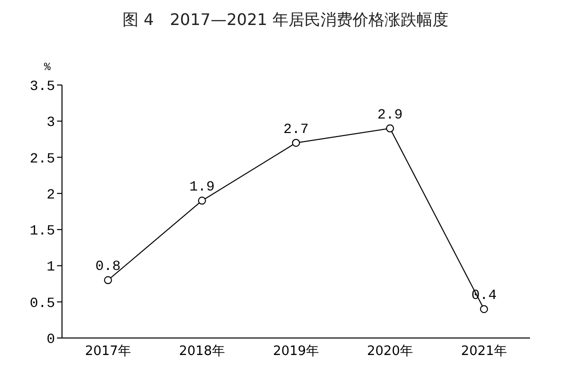  Describe the element at coordinates (202, 352) in the screenshot. I see `x-tick-label: 2018年` at that location.